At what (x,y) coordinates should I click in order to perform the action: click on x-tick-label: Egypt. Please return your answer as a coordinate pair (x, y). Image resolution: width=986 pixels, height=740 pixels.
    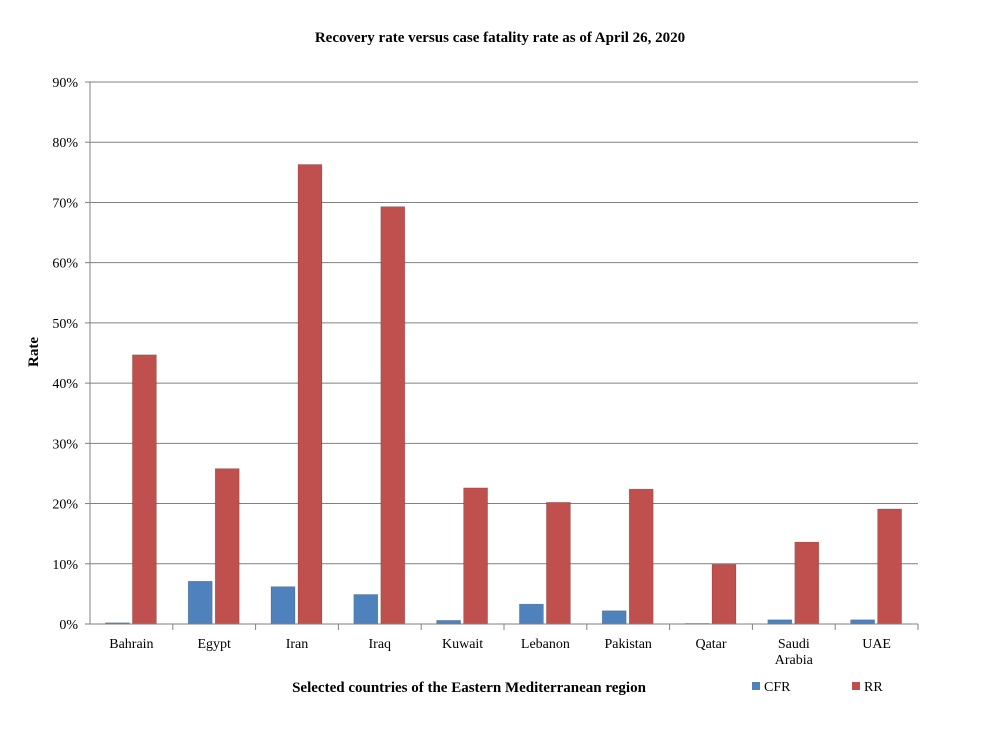
    Looking at the image, I should click on (214, 644).